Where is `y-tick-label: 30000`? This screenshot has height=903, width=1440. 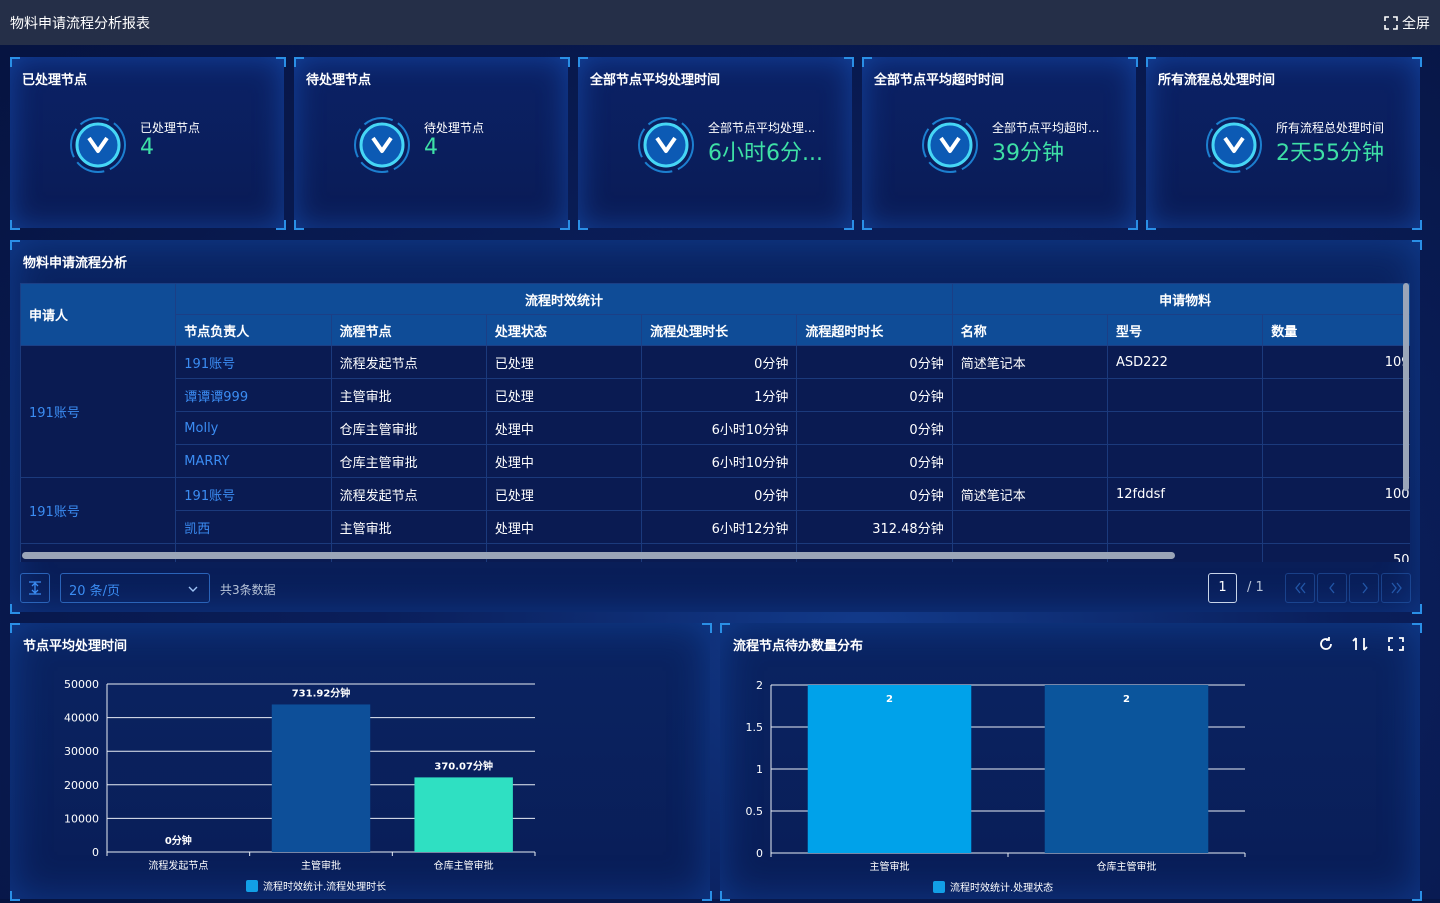
y-tick-label: 30000 is located at coordinates (81, 751).